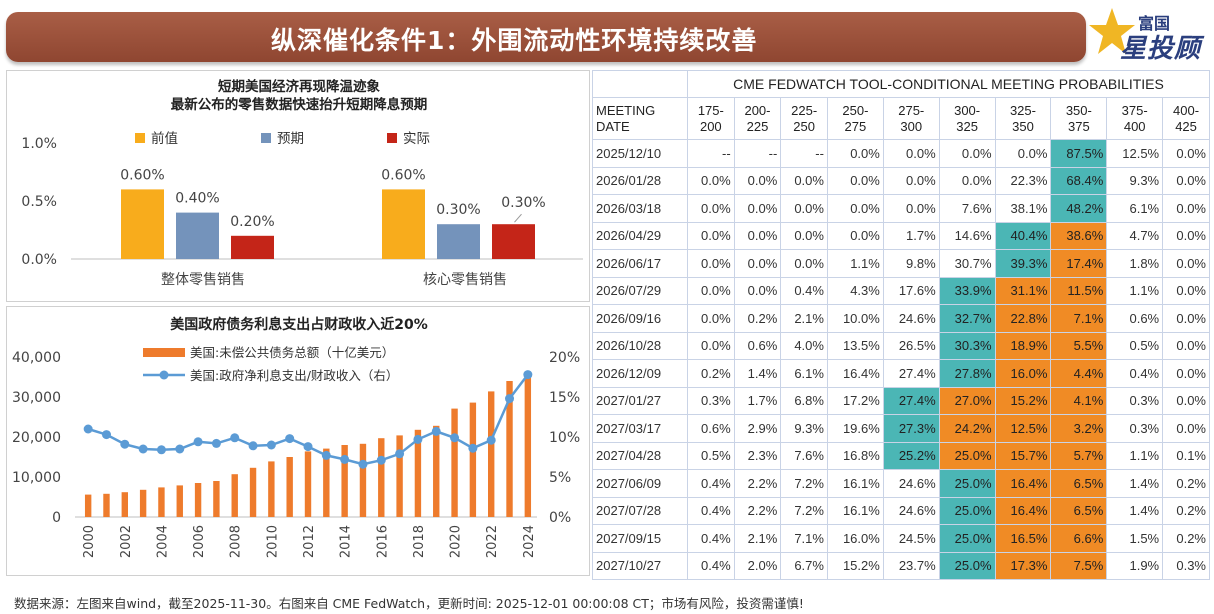  Describe the element at coordinates (640, 565) in the screenshot. I see `meeting-date-cell: 2027/10/27` at that location.